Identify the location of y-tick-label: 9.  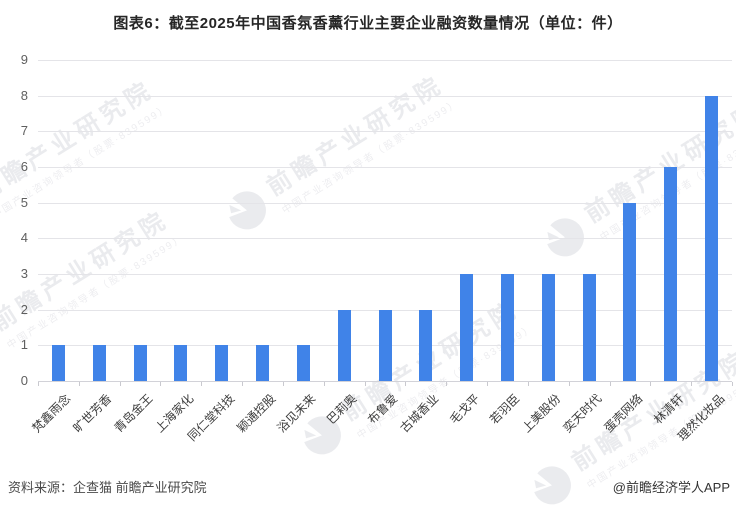
(24, 59).